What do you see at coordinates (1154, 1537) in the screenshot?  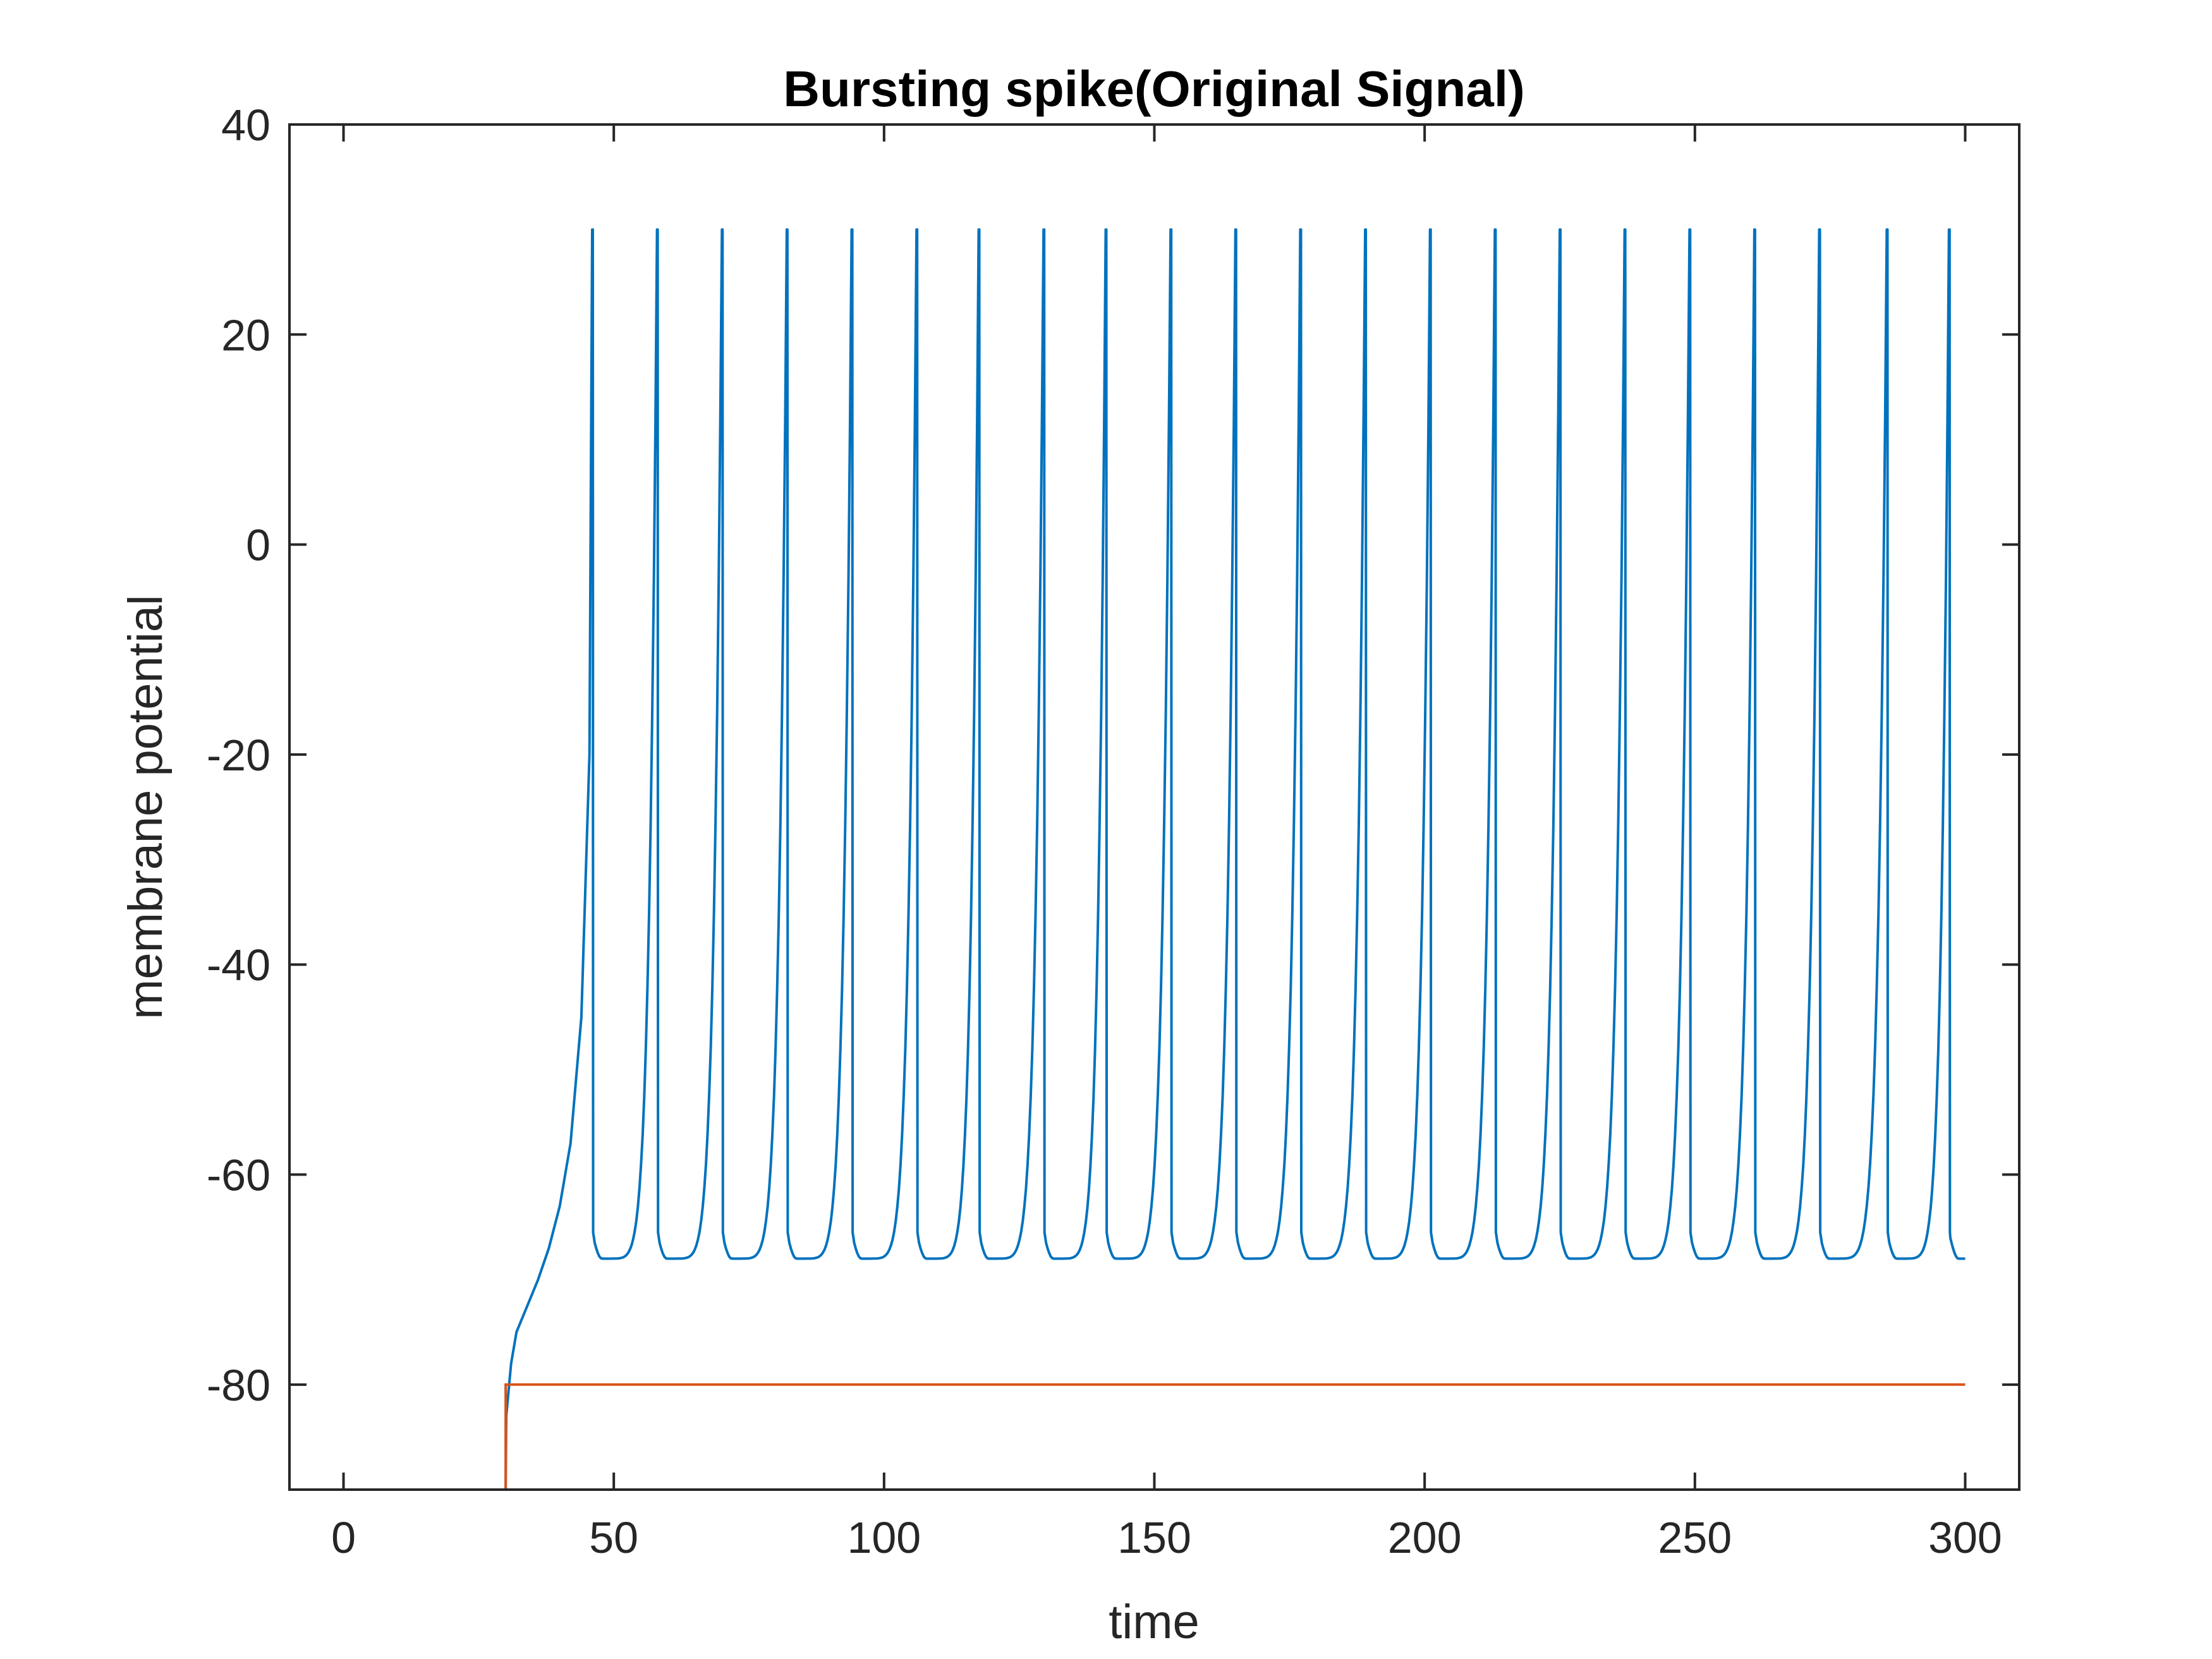 I see `x-tick-label: 150` at bounding box center [1154, 1537].